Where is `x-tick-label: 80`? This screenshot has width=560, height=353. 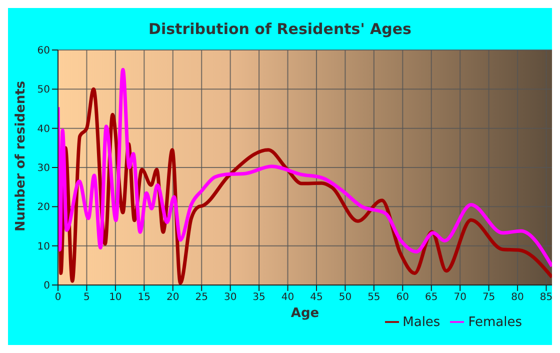
x-tick-label: 80 is located at coordinates (517, 298).